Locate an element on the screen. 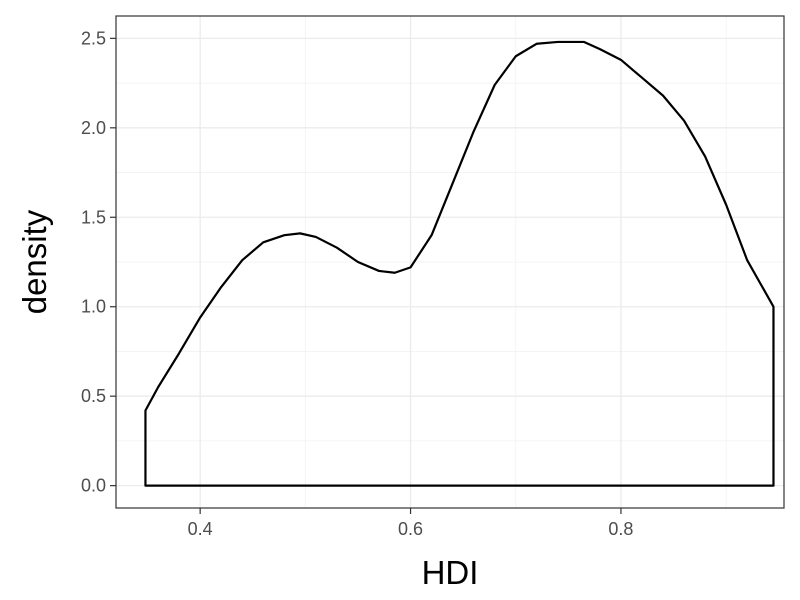 This screenshot has height=600, width=800. y-tick-label: 0.5 is located at coordinates (93, 396).